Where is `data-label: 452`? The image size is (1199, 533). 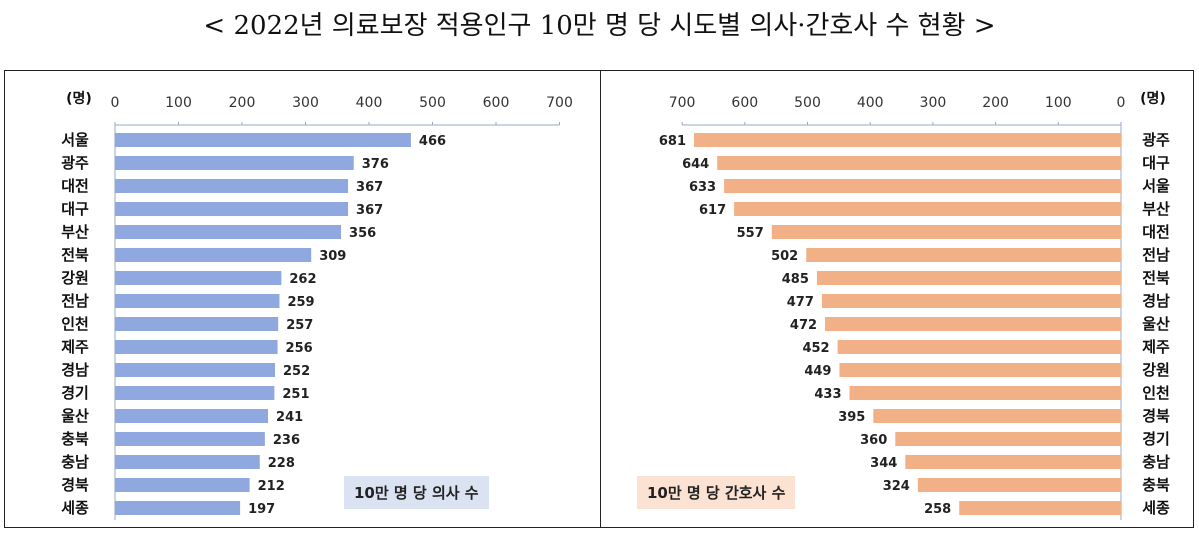 data-label: 452 is located at coordinates (815, 348).